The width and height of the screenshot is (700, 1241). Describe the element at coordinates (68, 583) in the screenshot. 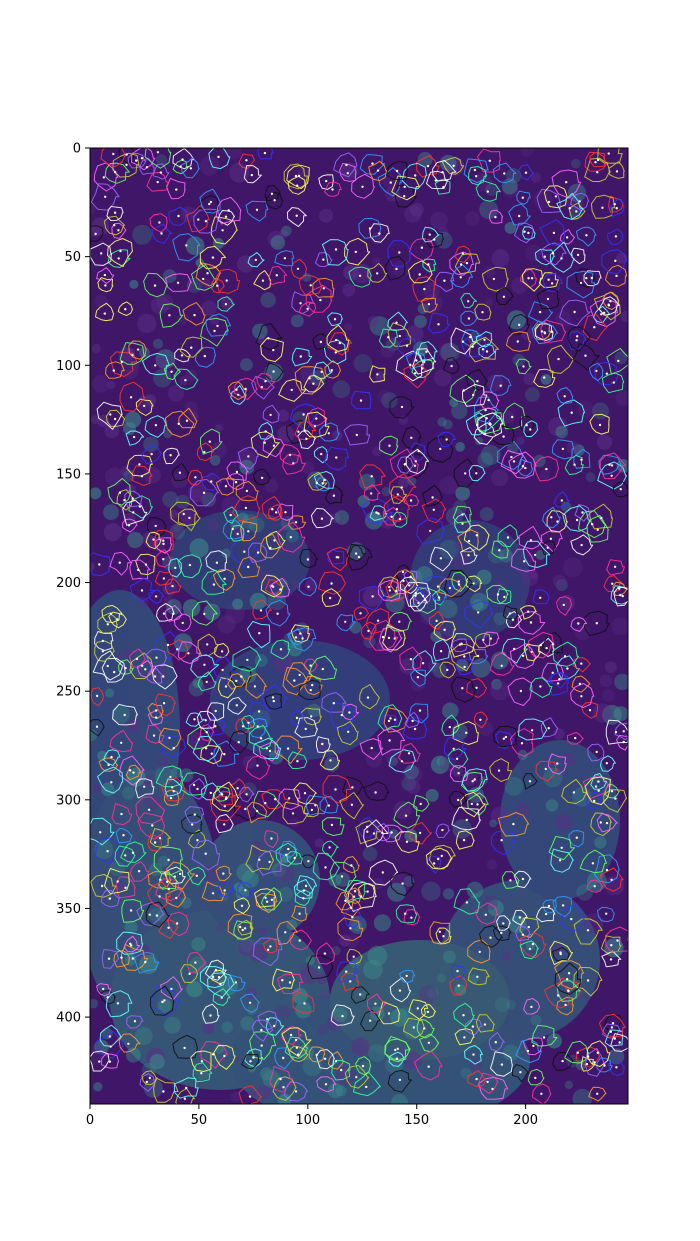

I see `y-tick-label: 200` at that location.